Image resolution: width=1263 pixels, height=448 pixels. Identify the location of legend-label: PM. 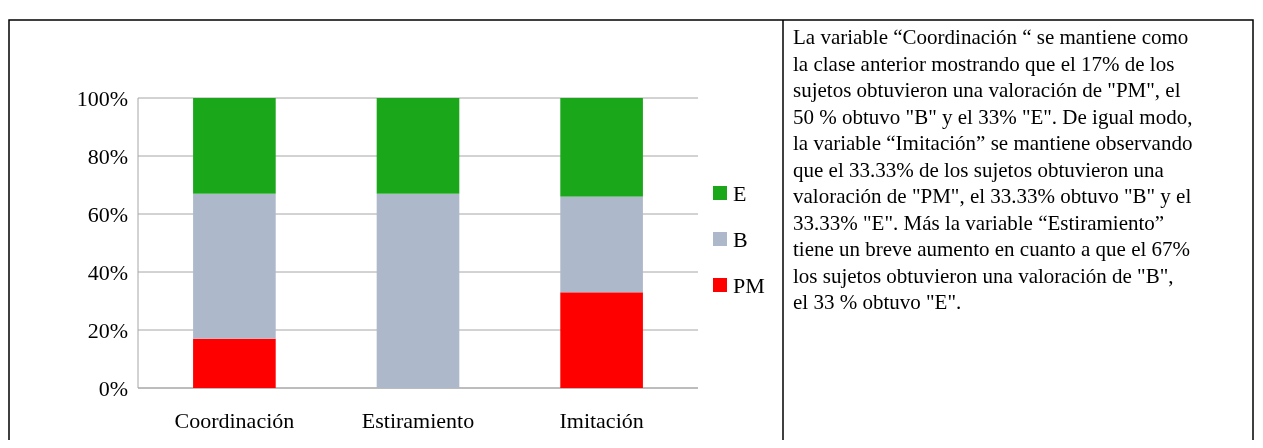
(749, 285).